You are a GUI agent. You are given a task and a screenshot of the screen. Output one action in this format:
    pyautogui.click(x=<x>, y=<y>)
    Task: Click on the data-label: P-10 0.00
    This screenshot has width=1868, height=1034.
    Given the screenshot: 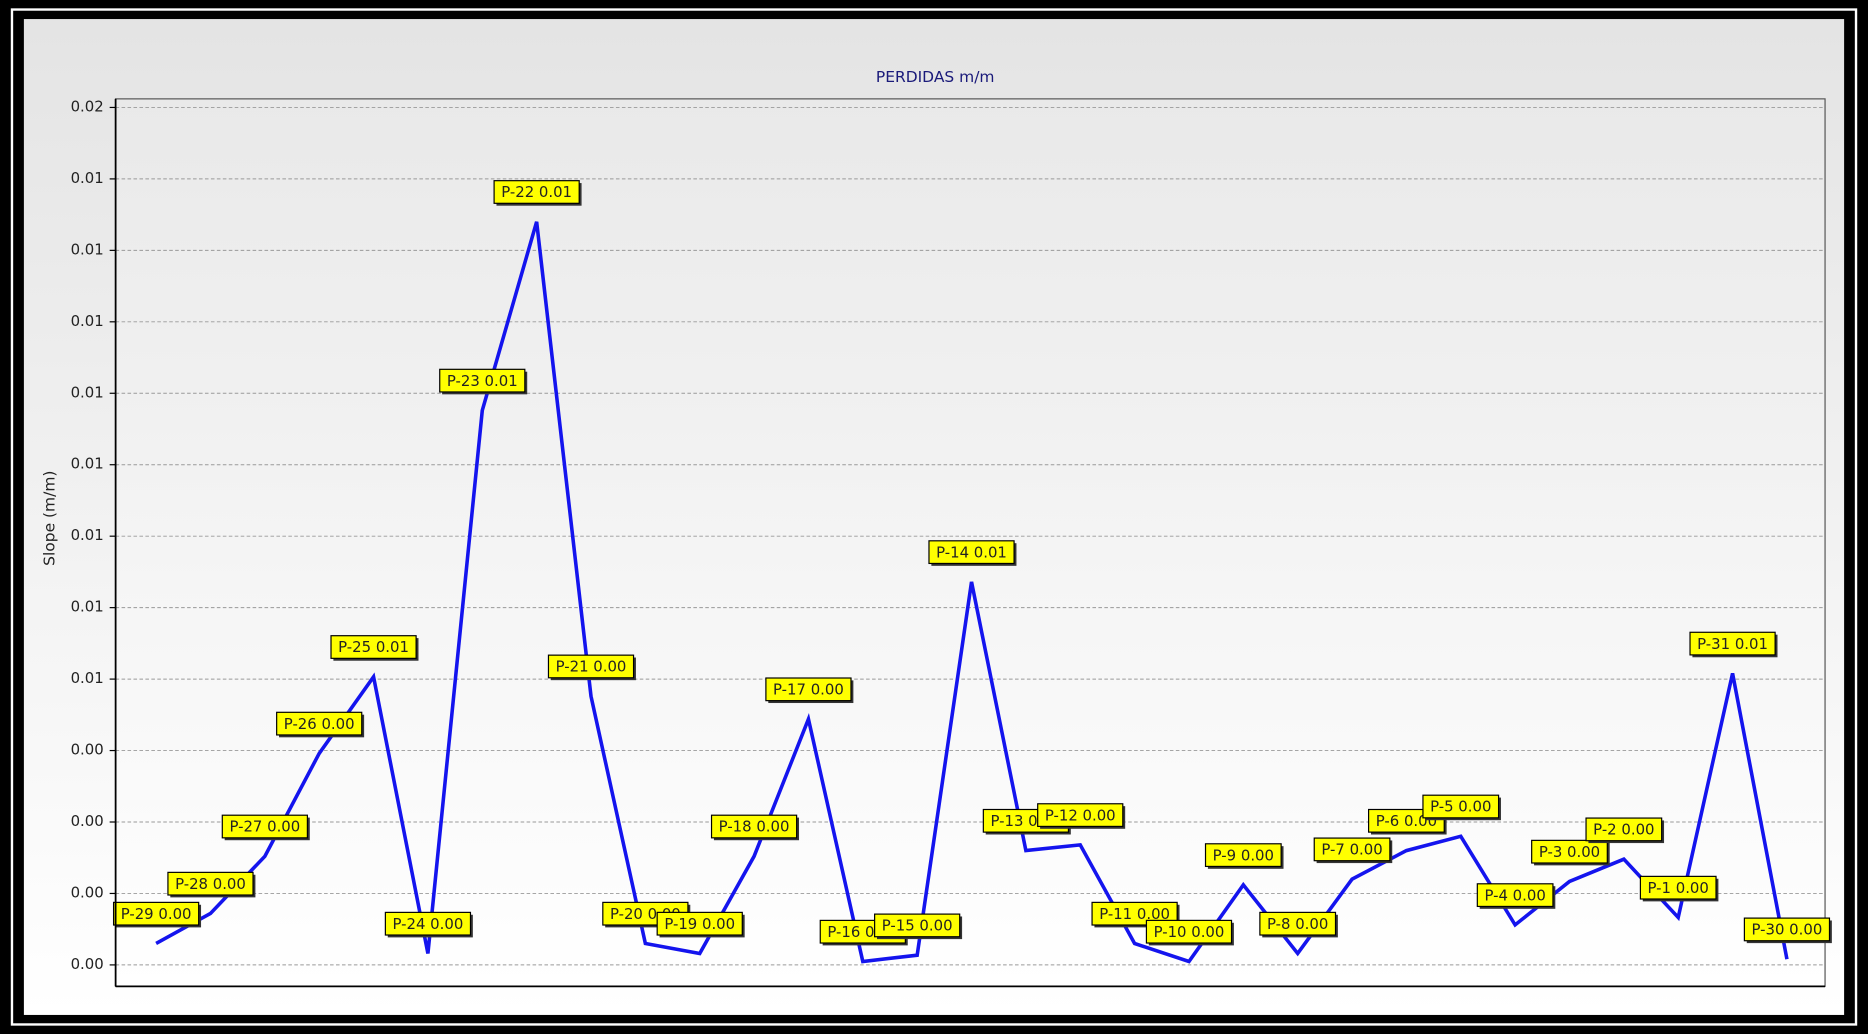 What is the action you would take?
    pyautogui.click(x=1189, y=932)
    